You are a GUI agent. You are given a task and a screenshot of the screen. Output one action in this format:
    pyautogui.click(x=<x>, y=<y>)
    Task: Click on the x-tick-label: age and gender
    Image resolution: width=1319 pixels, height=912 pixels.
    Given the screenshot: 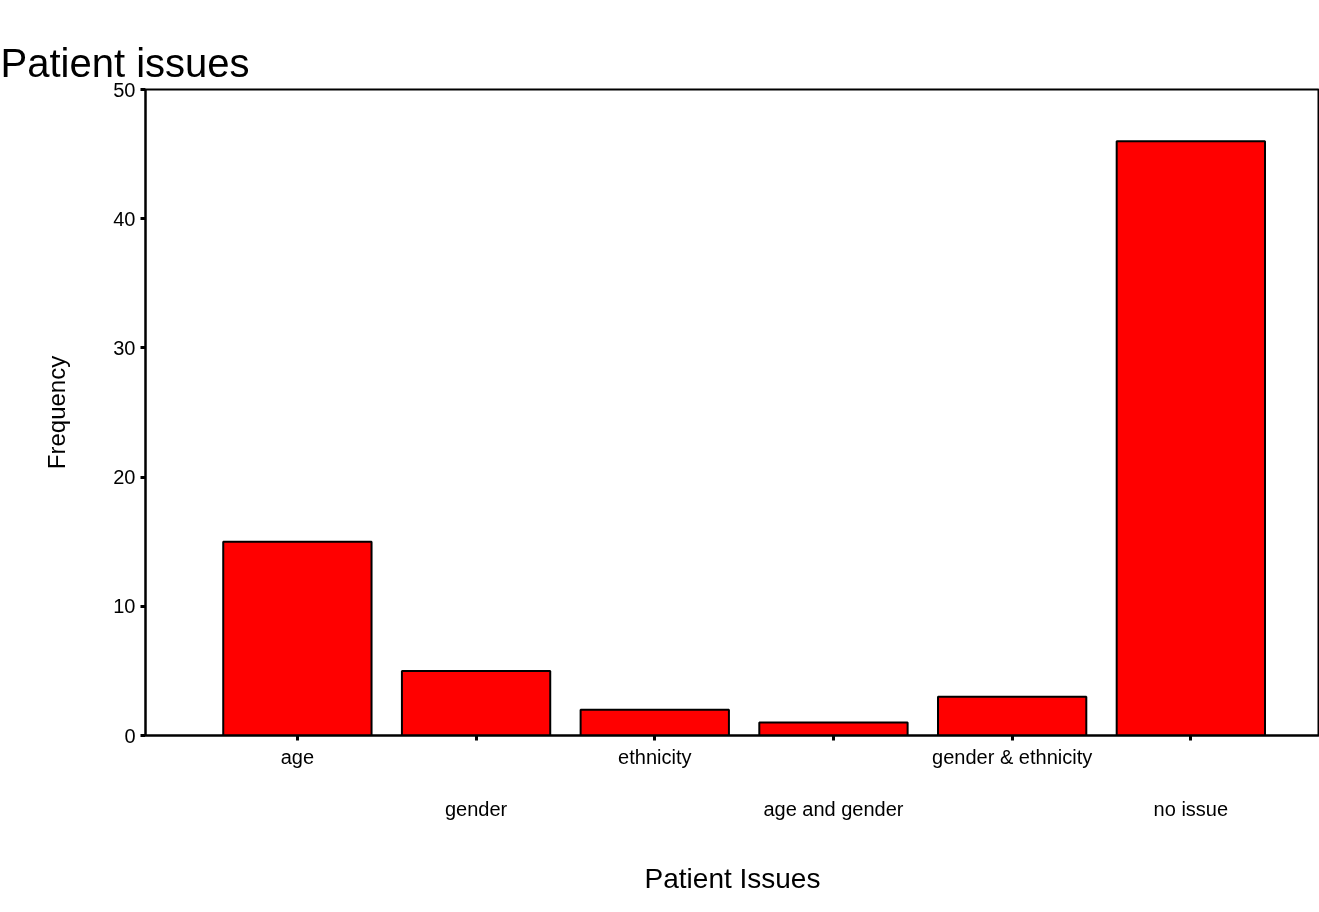 What is the action you would take?
    pyautogui.click(x=833, y=809)
    